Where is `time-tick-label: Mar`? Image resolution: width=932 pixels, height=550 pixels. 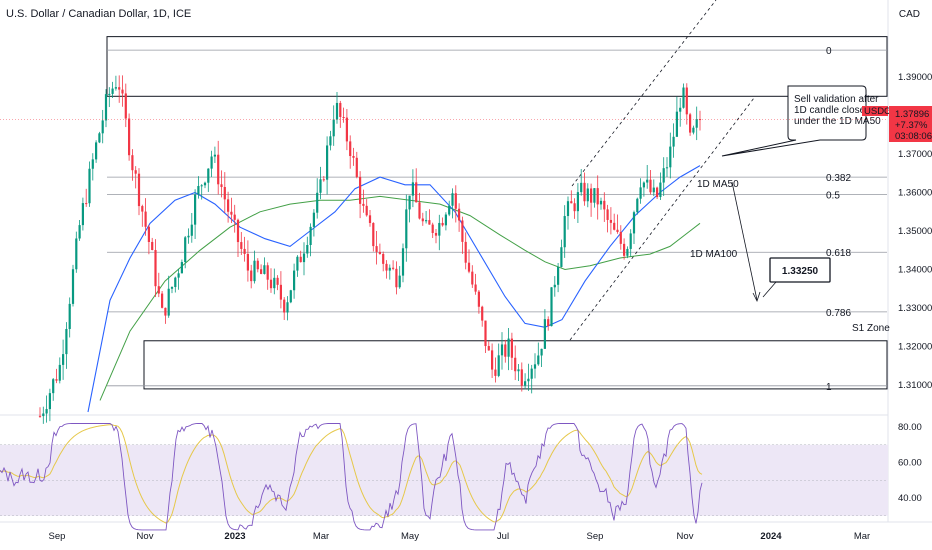
time-tick-label: Mar is located at coordinates (321, 536).